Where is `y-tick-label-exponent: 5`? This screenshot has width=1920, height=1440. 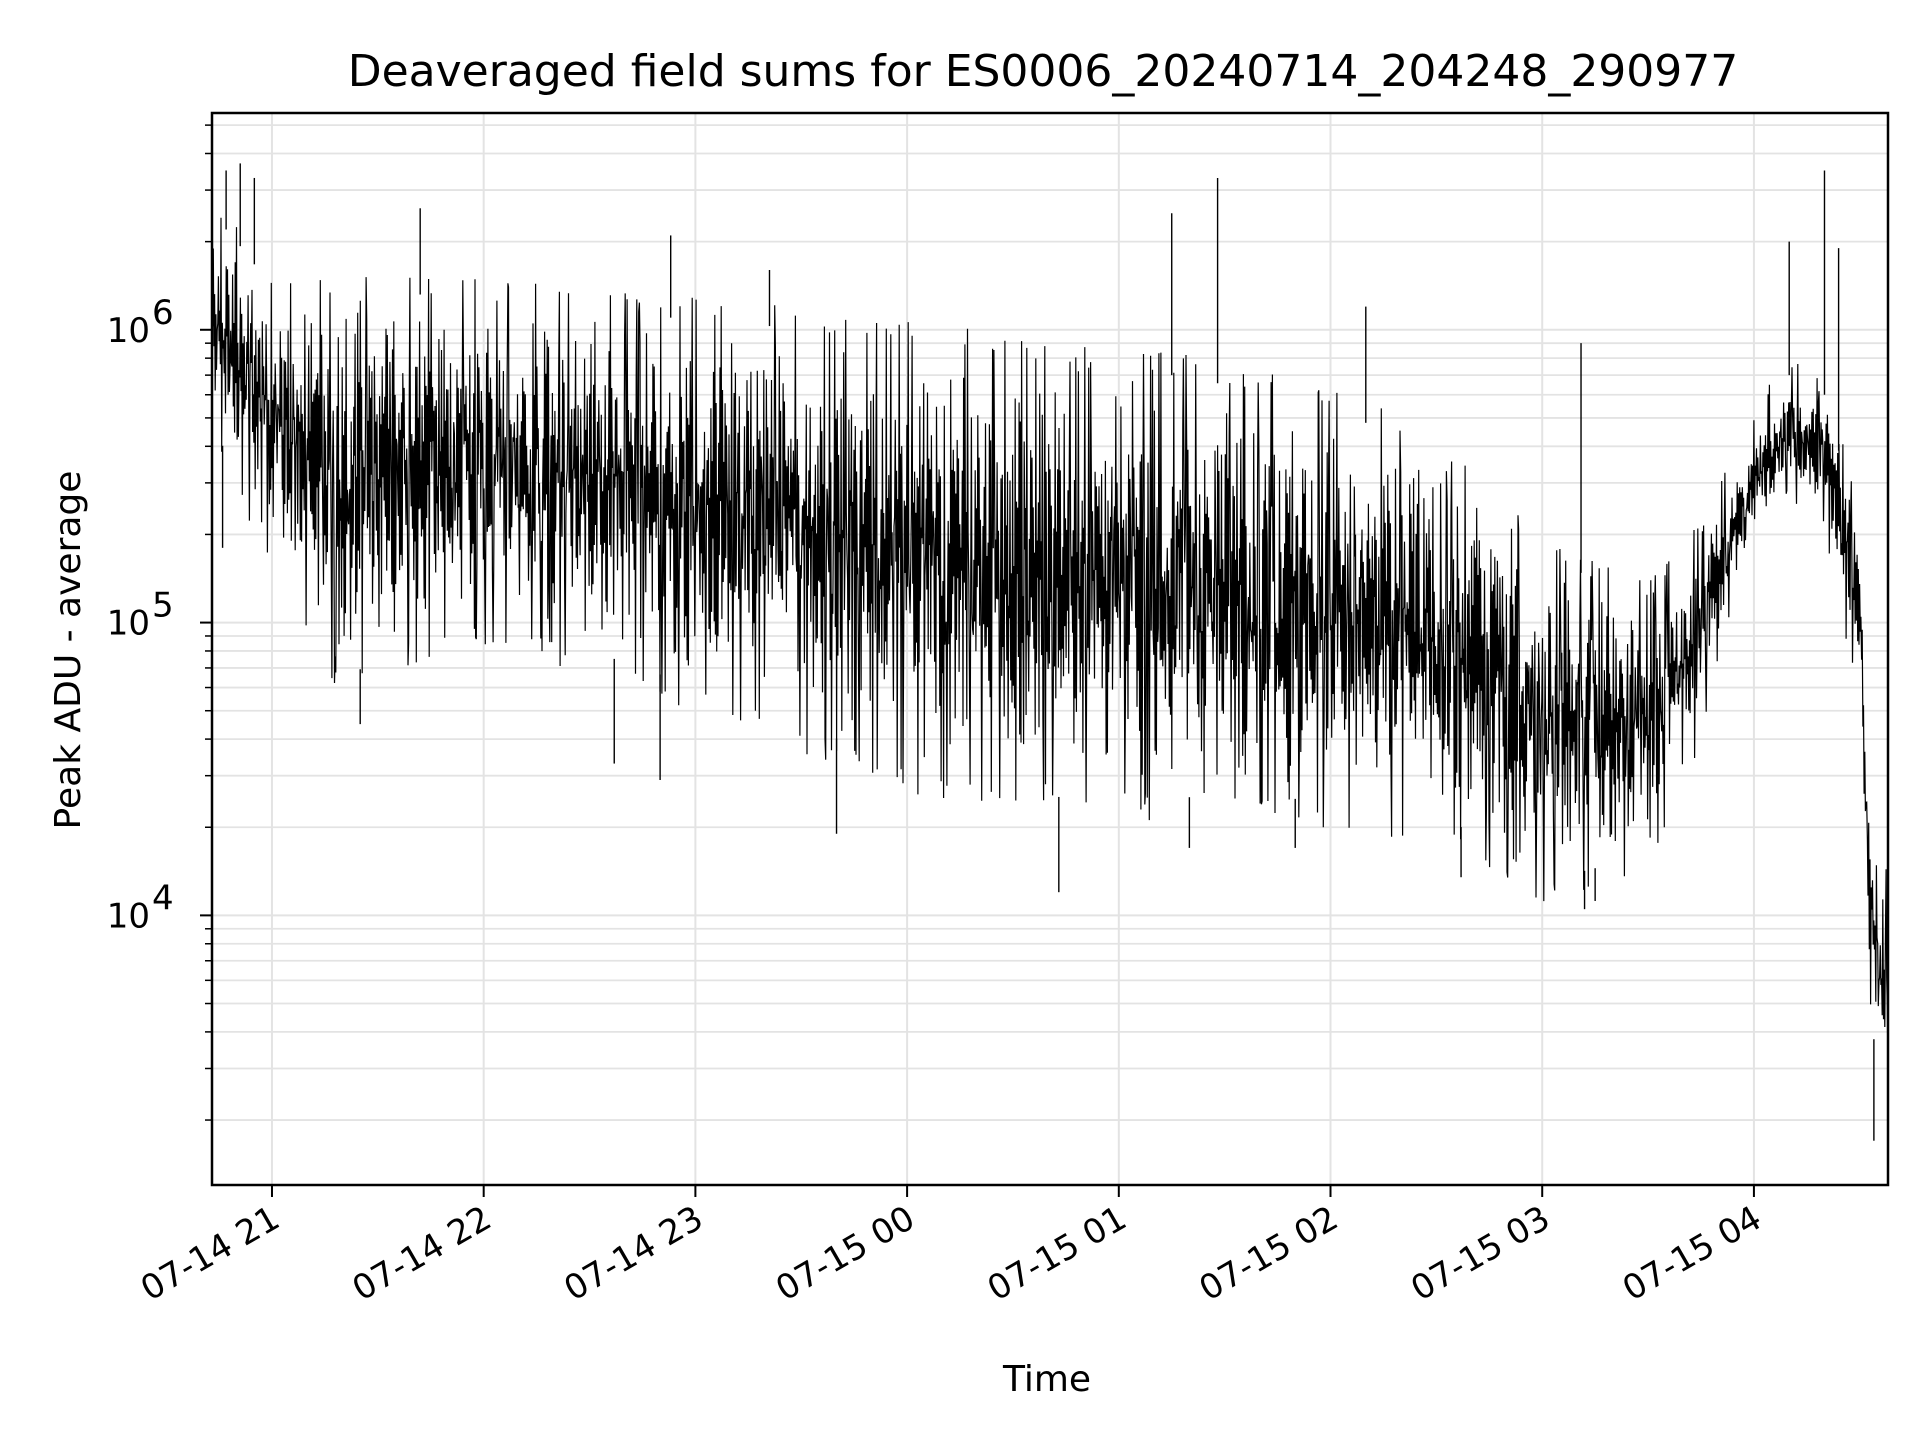
y-tick-label-exponent: 5 is located at coordinates (163, 606).